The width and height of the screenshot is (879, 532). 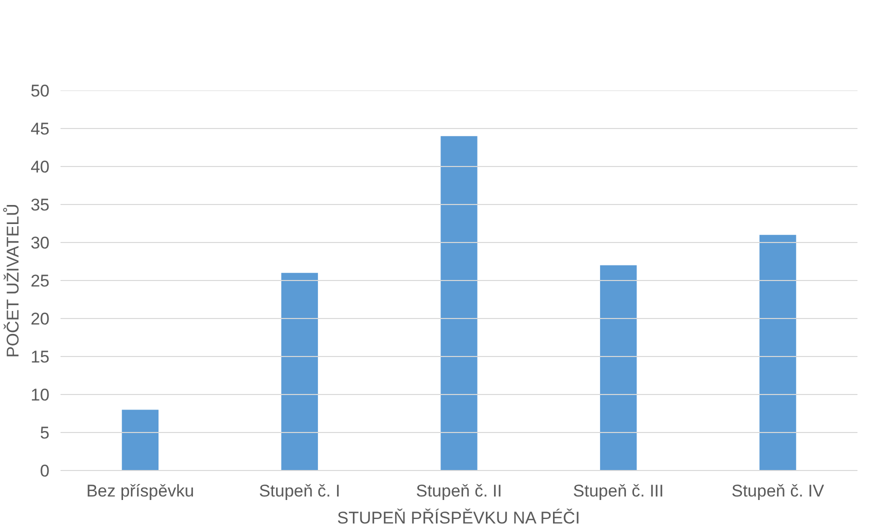 What do you see at coordinates (459, 491) in the screenshot?
I see `x-tick-label: Stupeň č. II` at bounding box center [459, 491].